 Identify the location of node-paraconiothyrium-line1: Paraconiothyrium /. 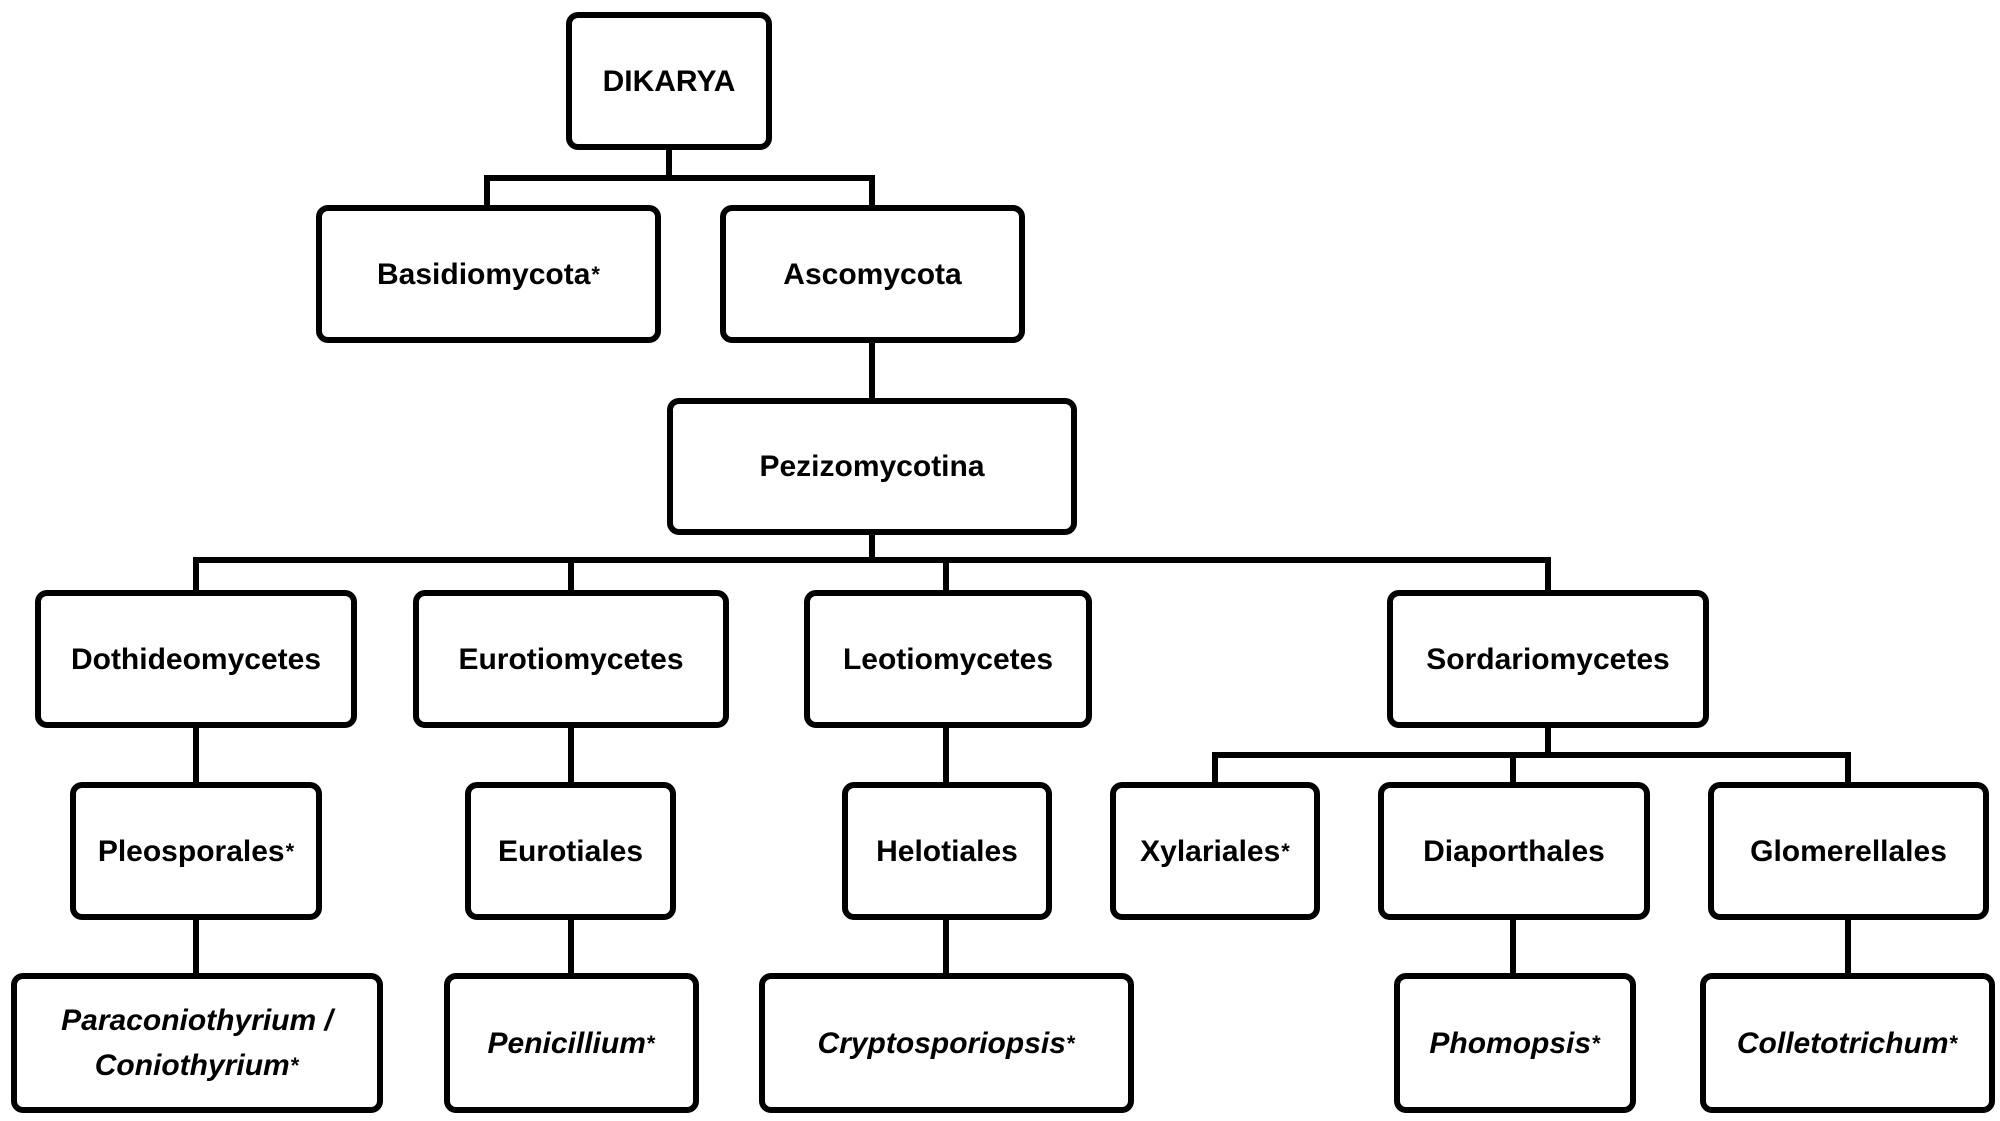
(197, 1020).